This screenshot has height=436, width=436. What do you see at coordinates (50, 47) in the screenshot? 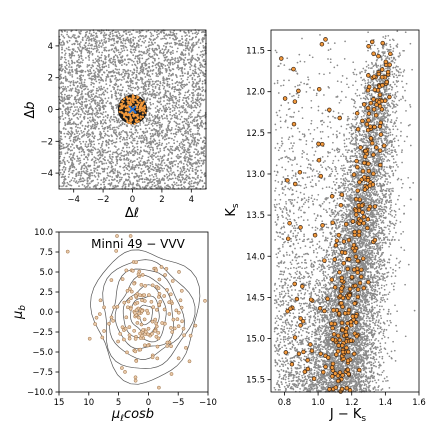
I see `y-tick-label: 4` at bounding box center [50, 47].